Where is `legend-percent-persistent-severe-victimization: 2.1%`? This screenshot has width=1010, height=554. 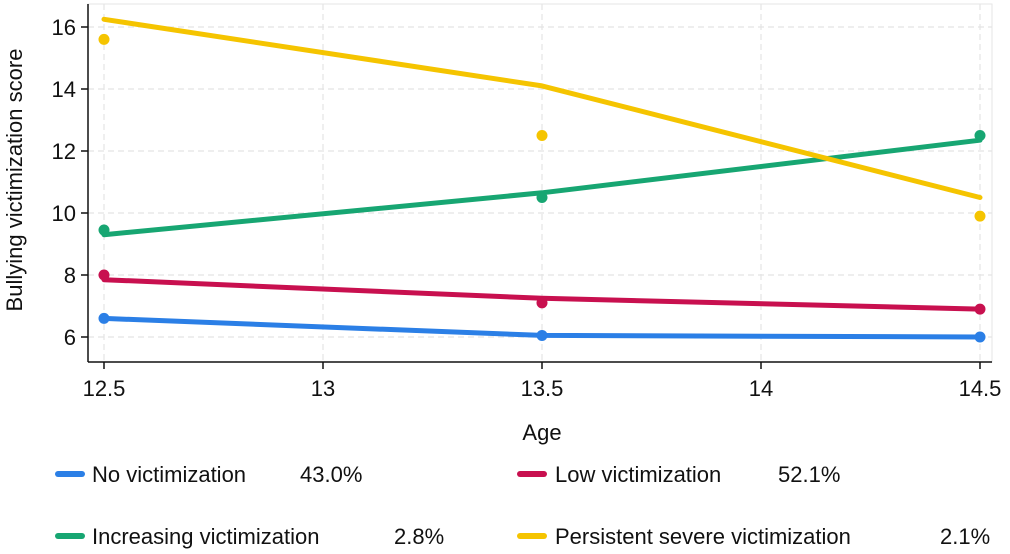 legend-percent-persistent-severe-victimization: 2.1% is located at coordinates (965, 536).